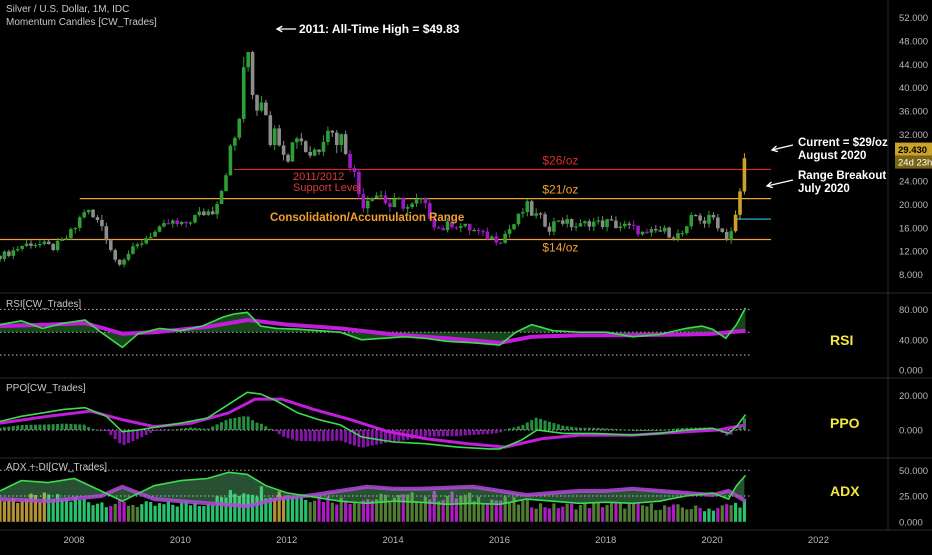  I want to click on time-tick-label: 2010, so click(180, 540).